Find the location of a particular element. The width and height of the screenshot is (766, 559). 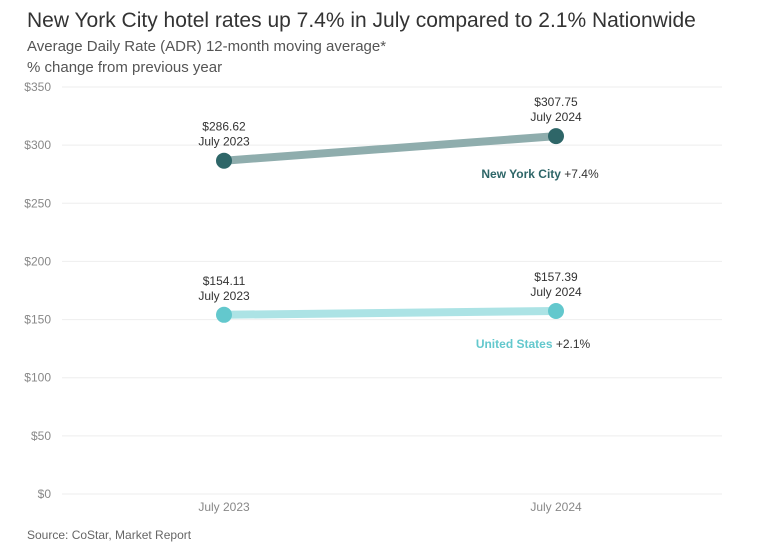

y-tick-label: $0 is located at coordinates (45, 494).